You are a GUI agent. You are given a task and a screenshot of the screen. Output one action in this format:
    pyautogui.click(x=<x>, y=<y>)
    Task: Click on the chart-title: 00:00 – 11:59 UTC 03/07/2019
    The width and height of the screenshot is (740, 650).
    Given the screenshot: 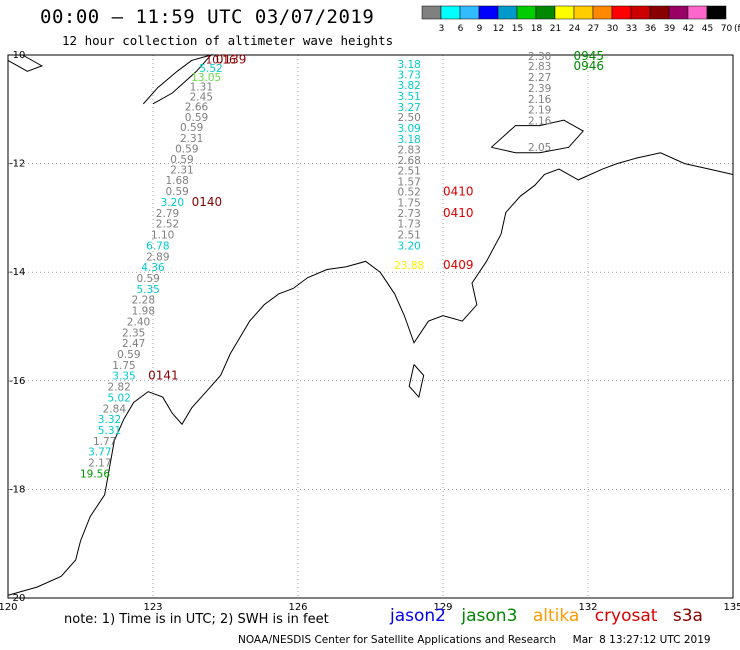 What is the action you would take?
    pyautogui.click(x=207, y=17)
    